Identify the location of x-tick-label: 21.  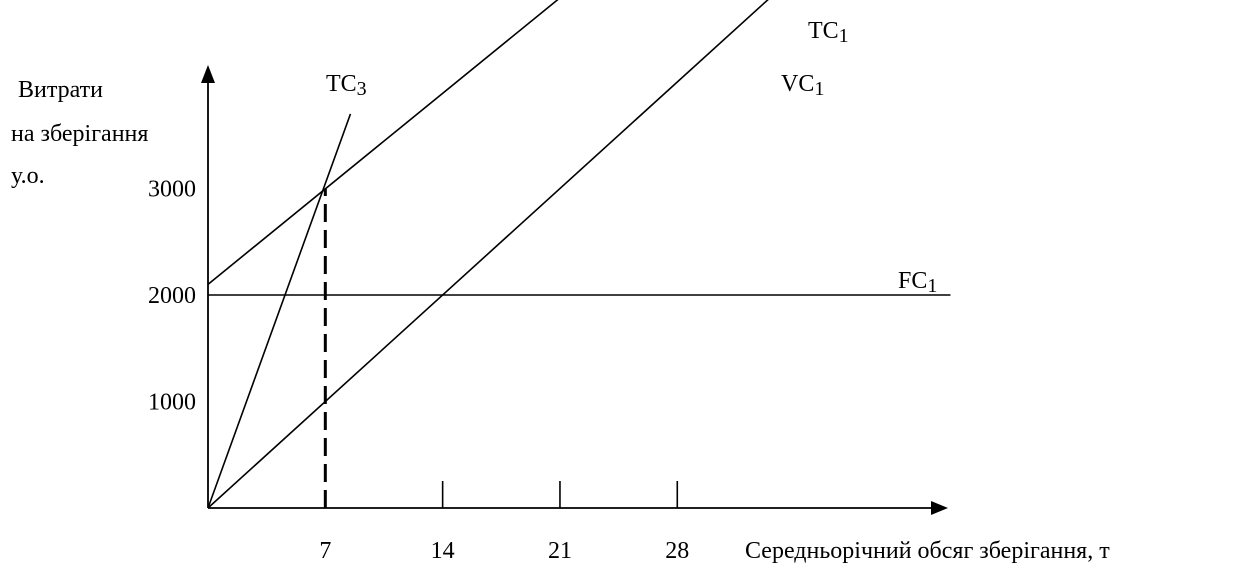
(560, 551).